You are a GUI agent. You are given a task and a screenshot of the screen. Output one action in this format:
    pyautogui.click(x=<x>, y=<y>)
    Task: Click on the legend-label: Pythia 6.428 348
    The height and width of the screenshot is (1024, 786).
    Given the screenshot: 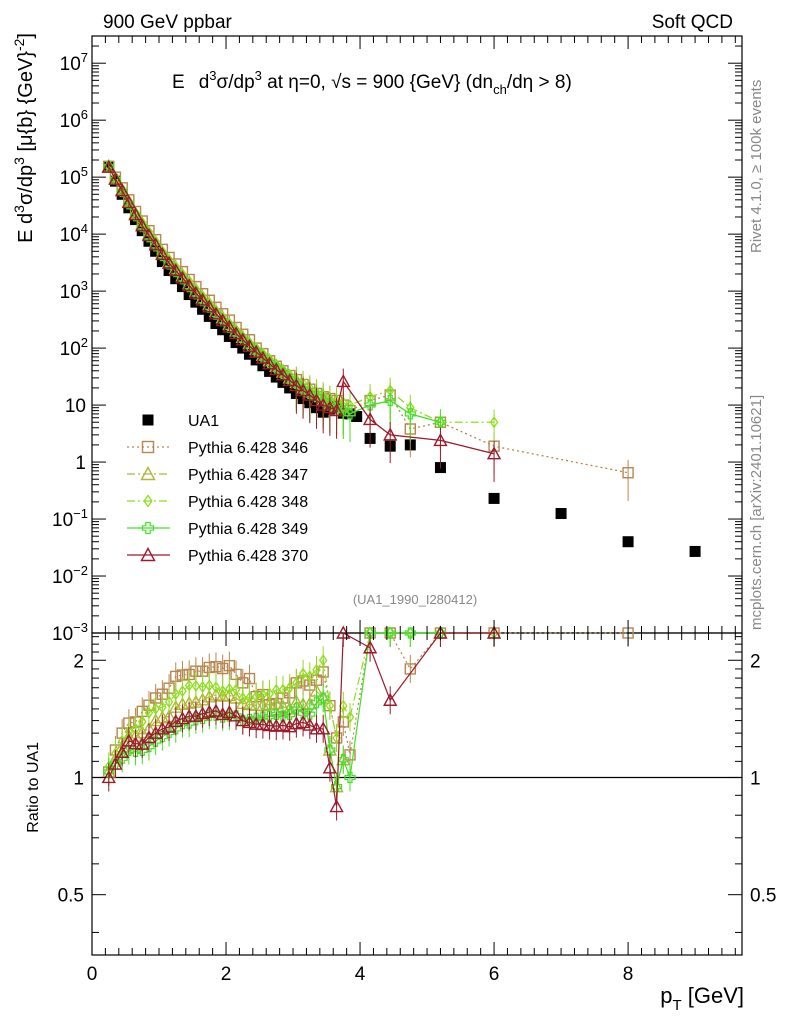 What is the action you would take?
    pyautogui.click(x=248, y=502)
    